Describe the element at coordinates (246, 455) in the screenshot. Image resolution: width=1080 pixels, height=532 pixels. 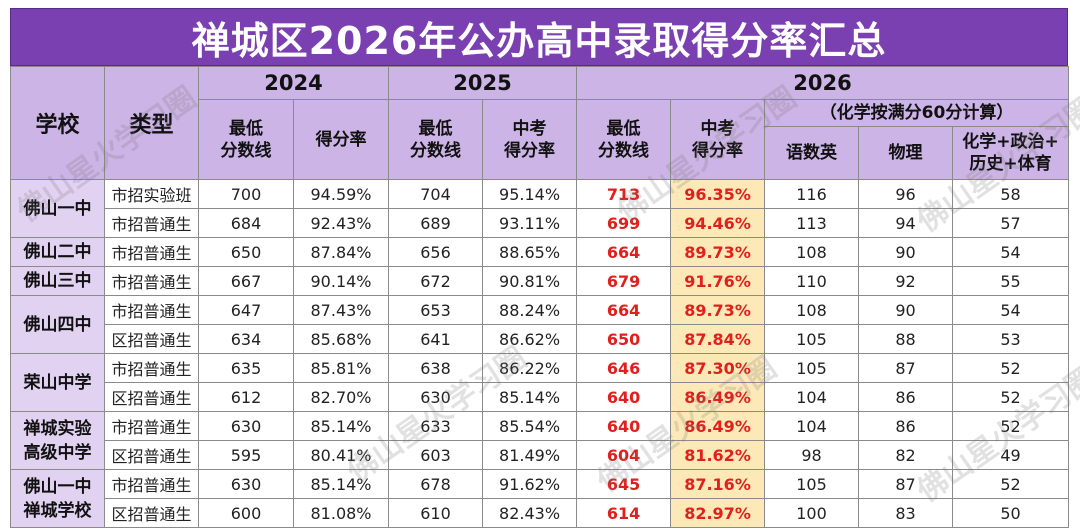
I see `min-score-2024-cell: 595` at that location.